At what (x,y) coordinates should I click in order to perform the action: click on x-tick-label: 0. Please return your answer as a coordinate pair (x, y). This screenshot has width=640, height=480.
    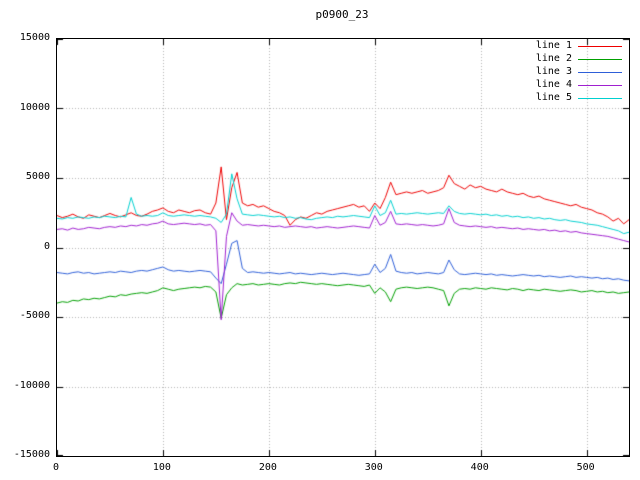
    Looking at the image, I should click on (56, 467).